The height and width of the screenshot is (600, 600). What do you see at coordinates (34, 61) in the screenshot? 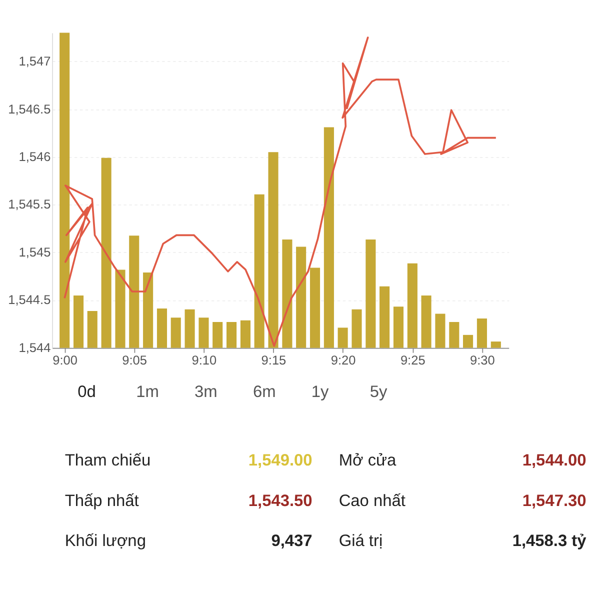
I see `y-tick-label: 1,547` at bounding box center [34, 61].